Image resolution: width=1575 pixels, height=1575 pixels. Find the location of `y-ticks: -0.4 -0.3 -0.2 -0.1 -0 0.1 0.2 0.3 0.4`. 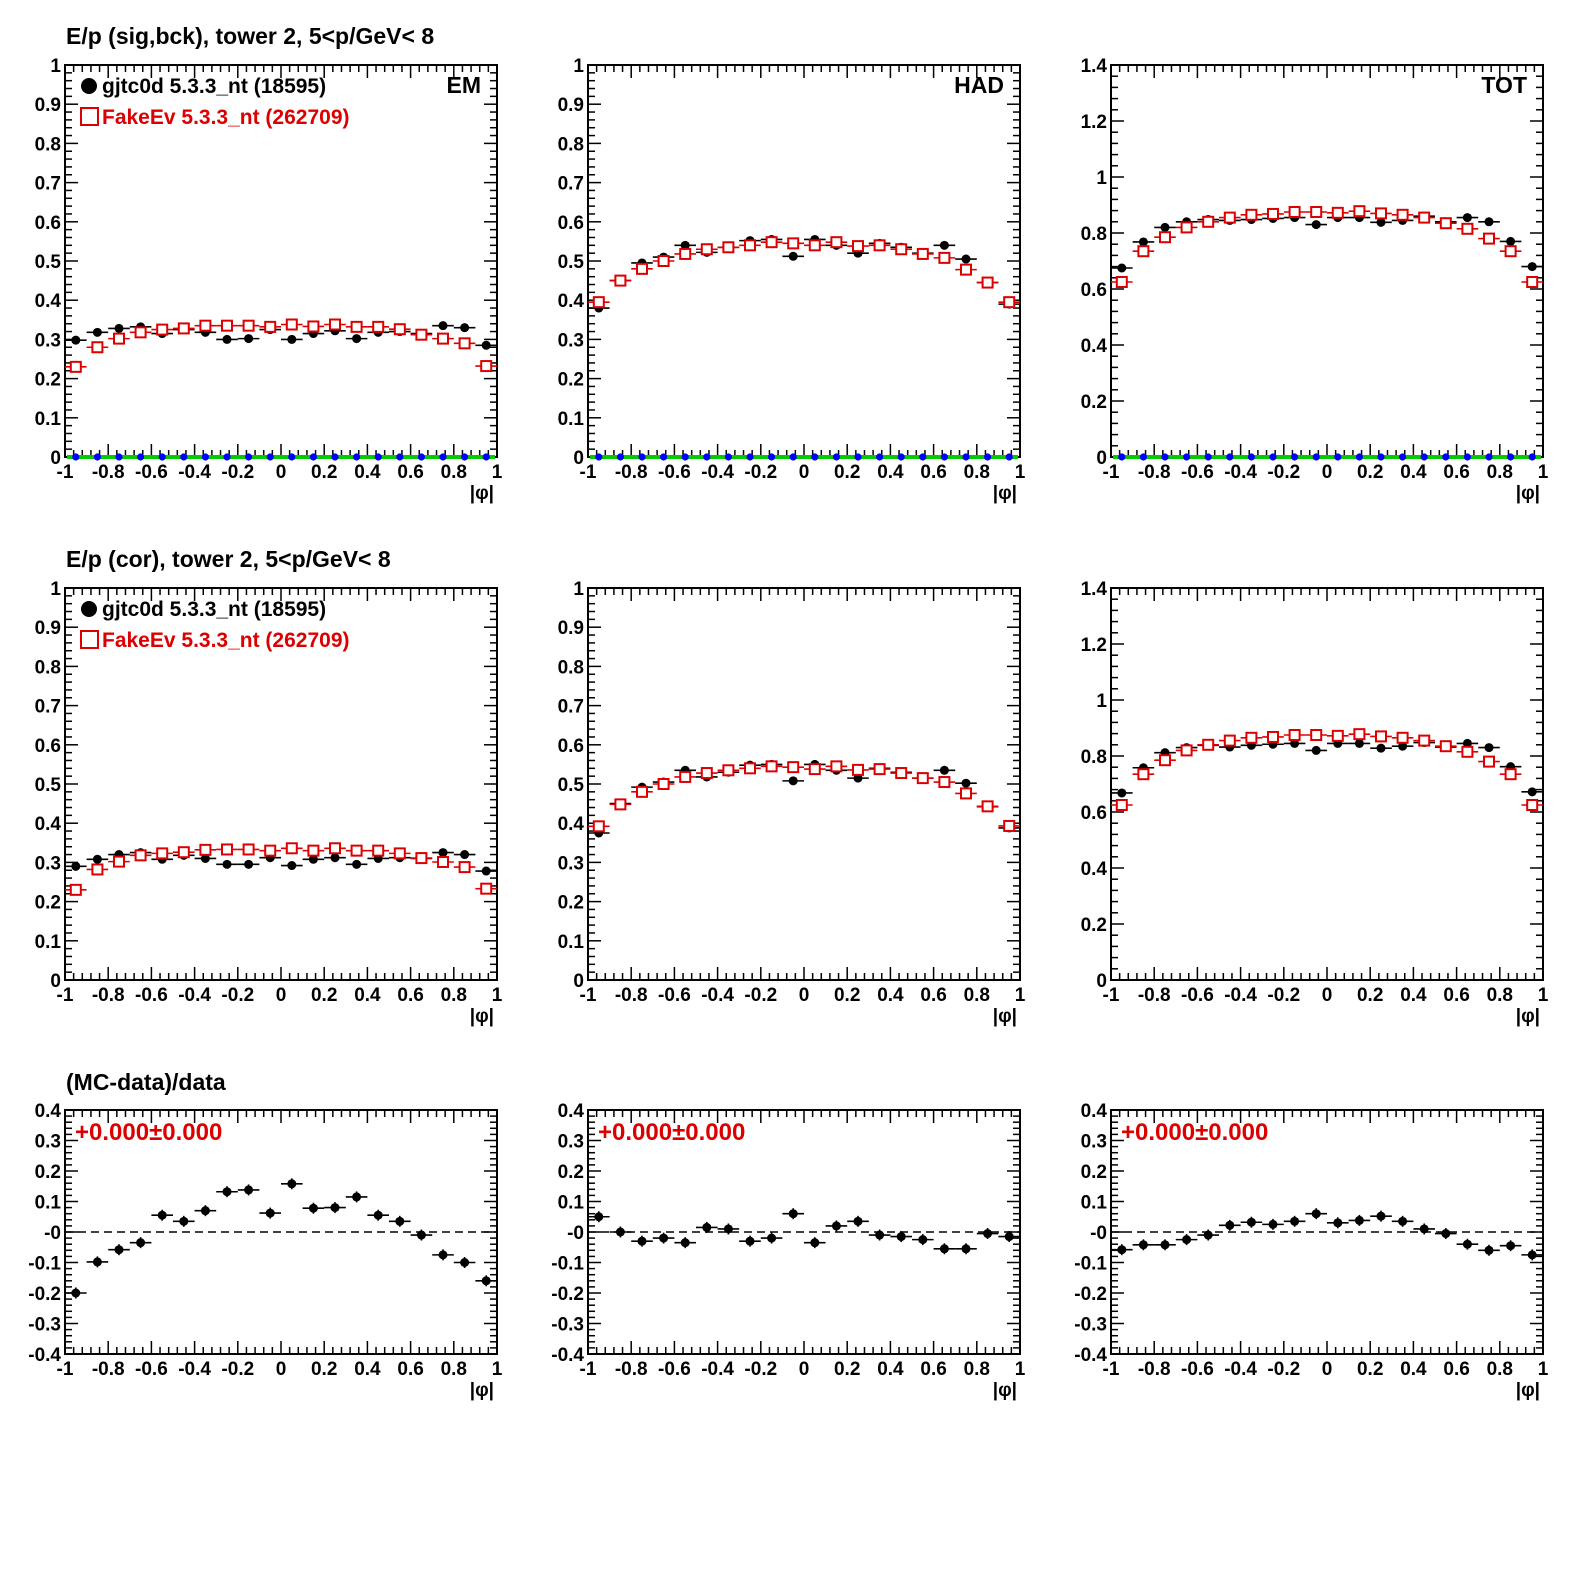

y-ticks: -0.4 -0.3 -0.2 -0.1 -0 0.1 0.2 0.3 0.4 is located at coordinates (1308, 1233).